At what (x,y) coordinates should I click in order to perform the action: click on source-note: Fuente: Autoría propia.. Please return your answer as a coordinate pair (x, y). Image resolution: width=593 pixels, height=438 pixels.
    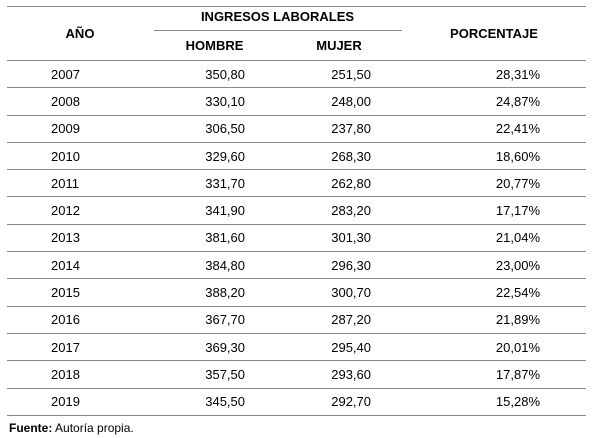
    Looking at the image, I should click on (71, 428).